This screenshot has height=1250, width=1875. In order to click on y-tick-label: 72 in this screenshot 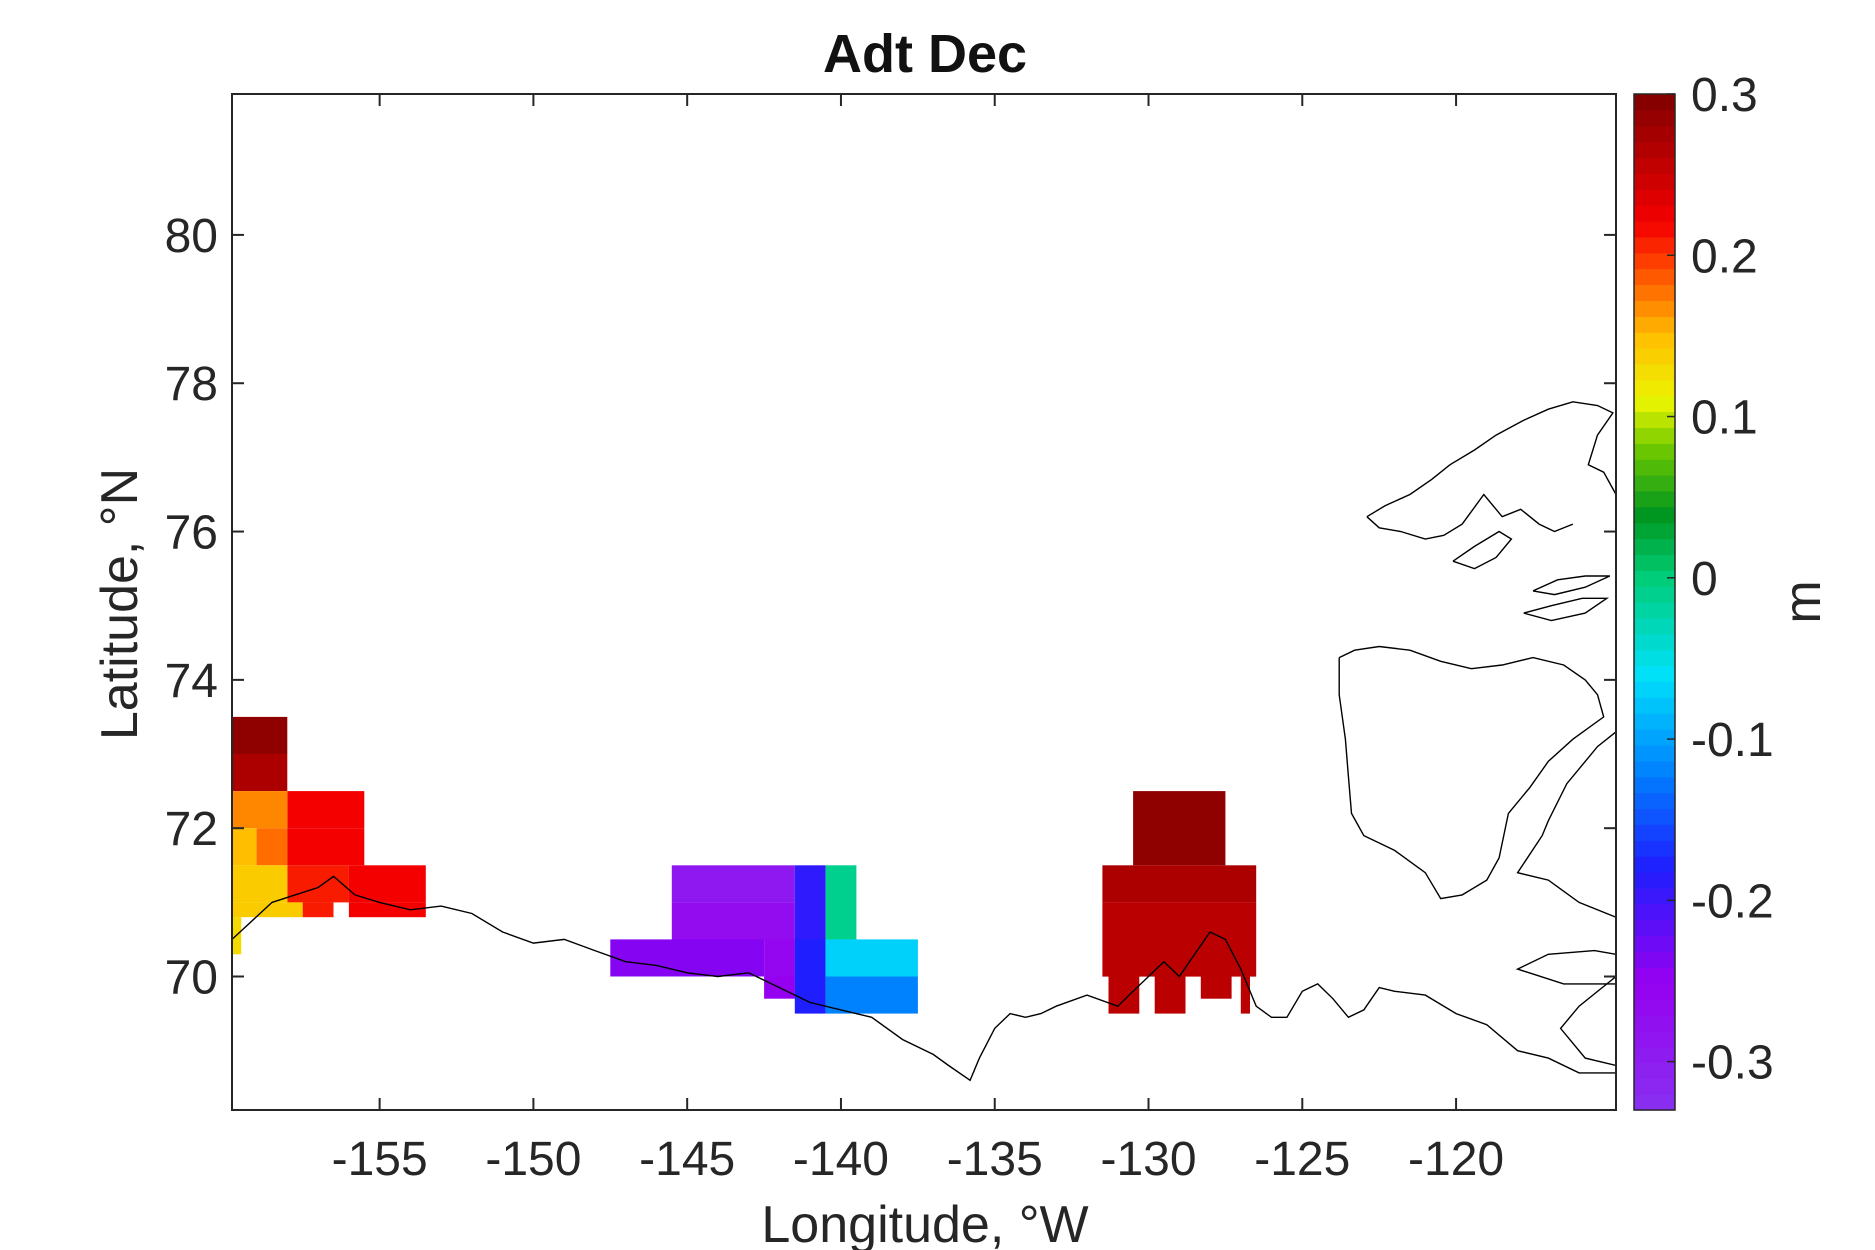, I will do `click(191, 829)`.